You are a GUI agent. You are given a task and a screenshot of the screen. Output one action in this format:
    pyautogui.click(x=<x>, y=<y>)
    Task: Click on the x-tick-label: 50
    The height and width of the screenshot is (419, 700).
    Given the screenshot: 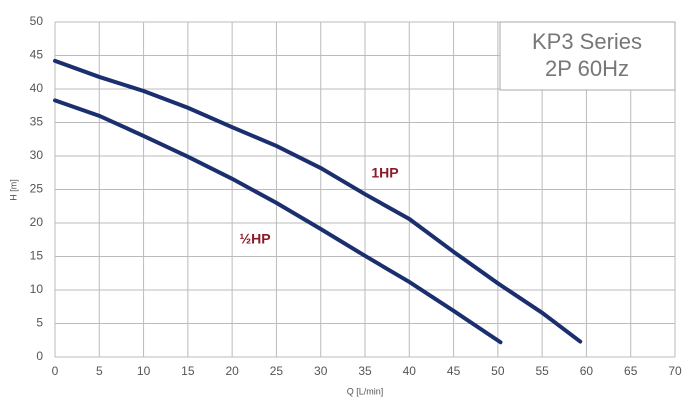 What is the action you would take?
    pyautogui.click(x=498, y=371)
    